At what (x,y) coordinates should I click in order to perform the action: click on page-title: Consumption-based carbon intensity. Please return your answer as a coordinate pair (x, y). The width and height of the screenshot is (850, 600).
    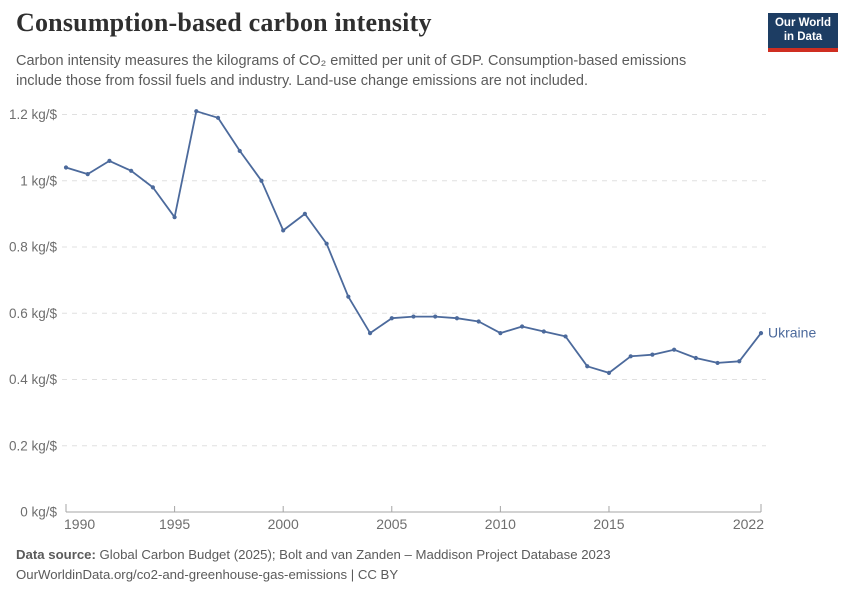
    Looking at the image, I should click on (224, 22).